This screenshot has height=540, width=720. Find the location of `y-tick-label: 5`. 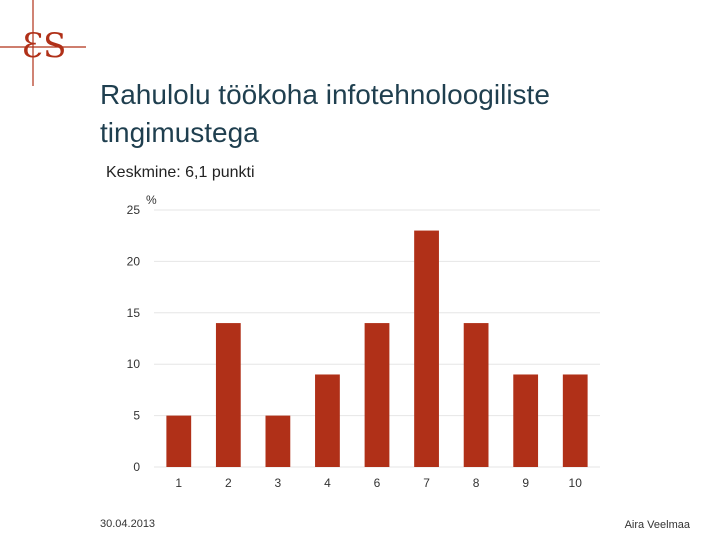

y-tick-label: 5 is located at coordinates (136, 416).